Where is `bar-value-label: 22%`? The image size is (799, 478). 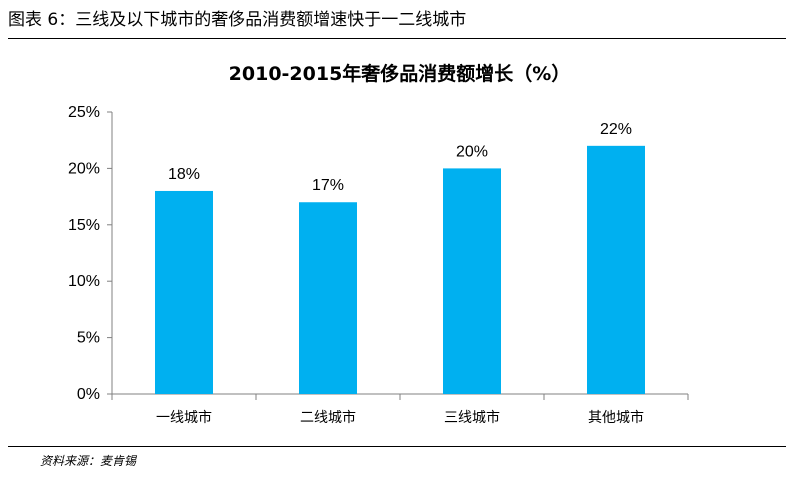
bar-value-label: 22% is located at coordinates (616, 129).